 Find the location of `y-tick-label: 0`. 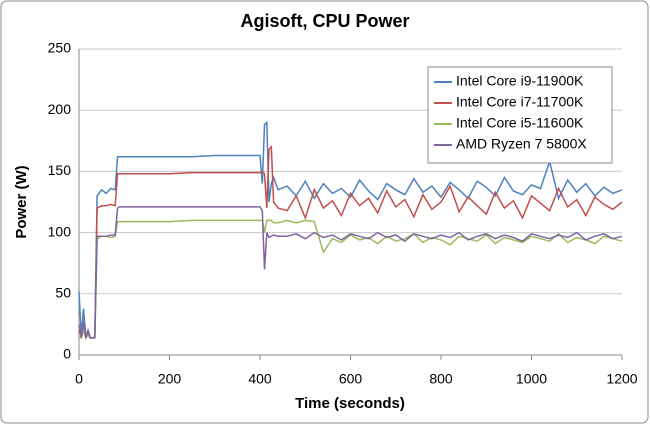

y-tick-label: 0 is located at coordinates (67, 354).